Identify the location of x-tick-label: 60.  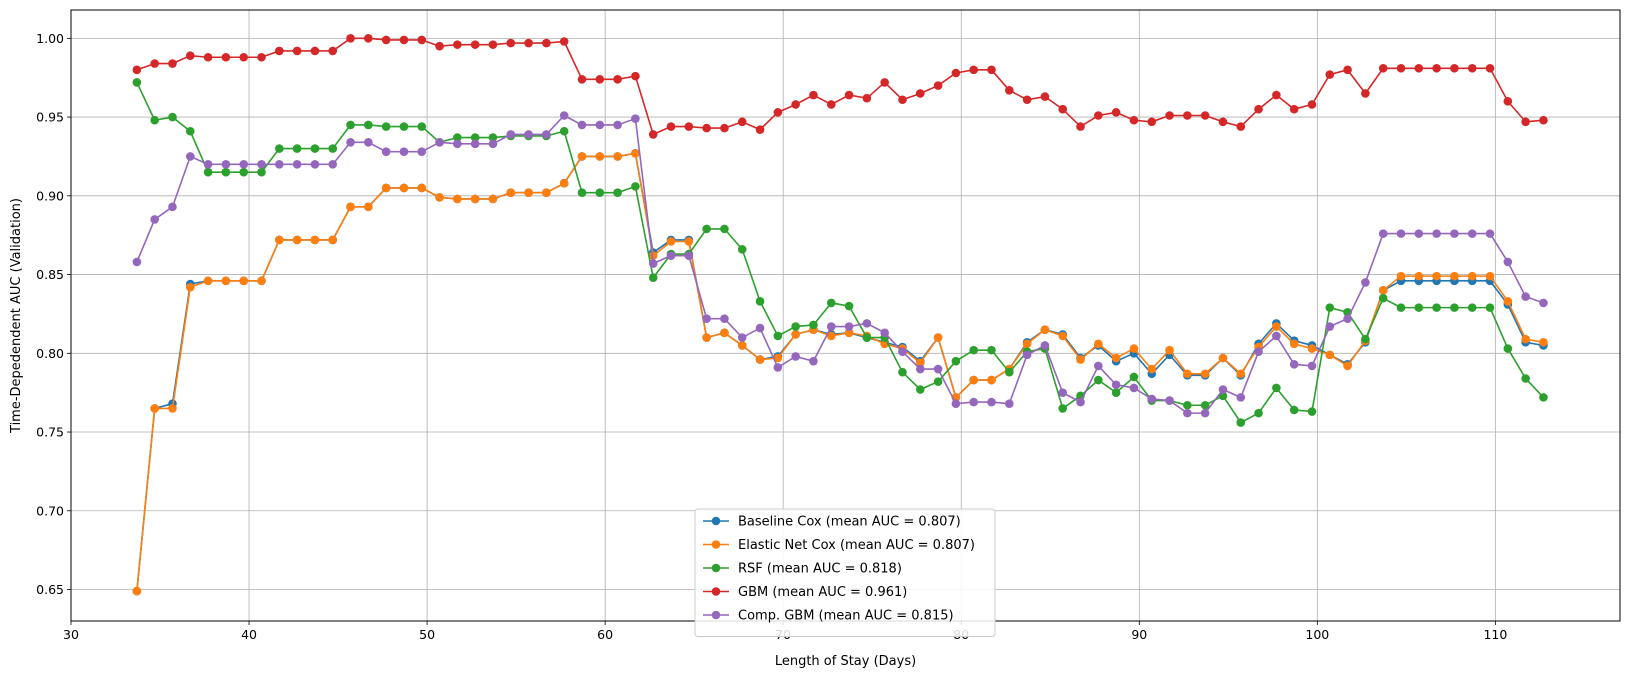
(605, 634).